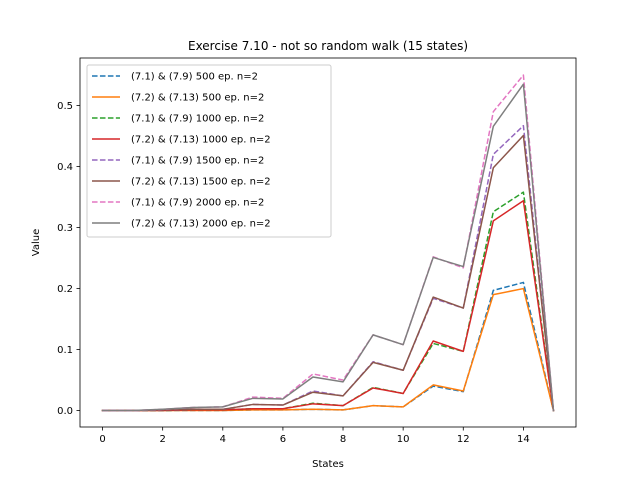 This screenshot has width=640, height=480. I want to click on x-axis-label: States, so click(328, 464).